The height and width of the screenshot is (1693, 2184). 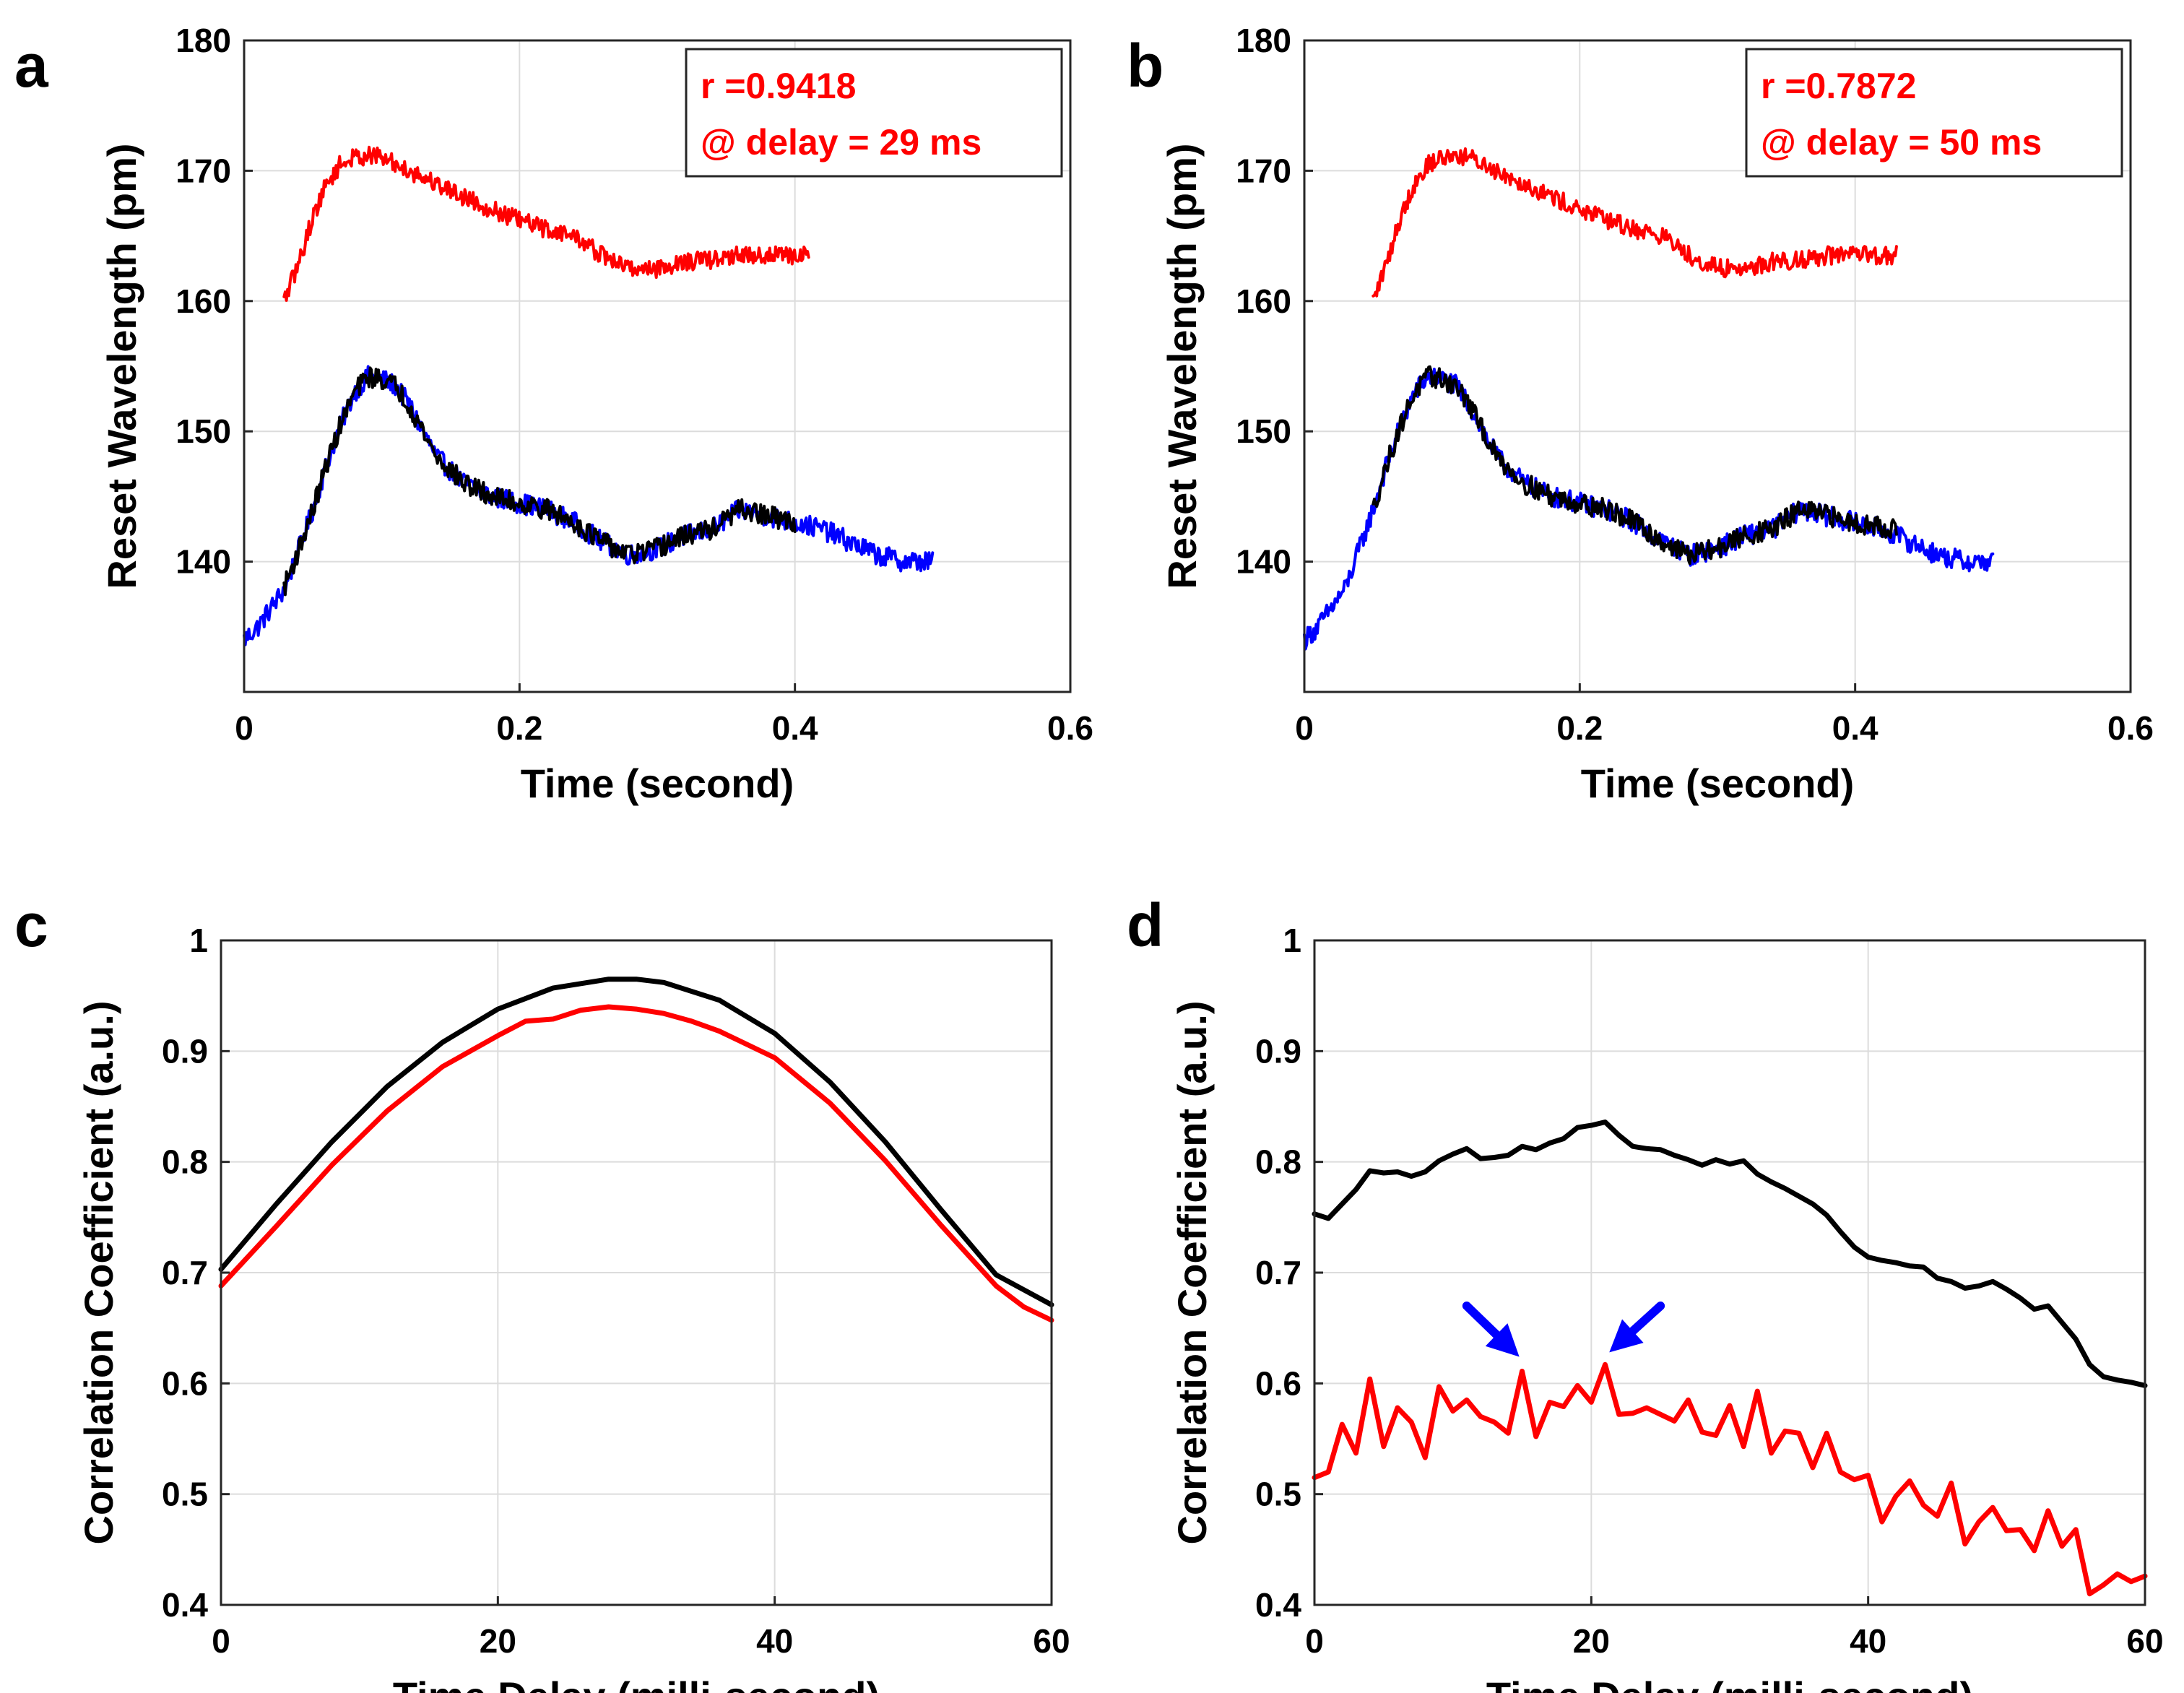 What do you see at coordinates (778, 86) in the screenshot?
I see `annotation-r-value: r =0.9418` at bounding box center [778, 86].